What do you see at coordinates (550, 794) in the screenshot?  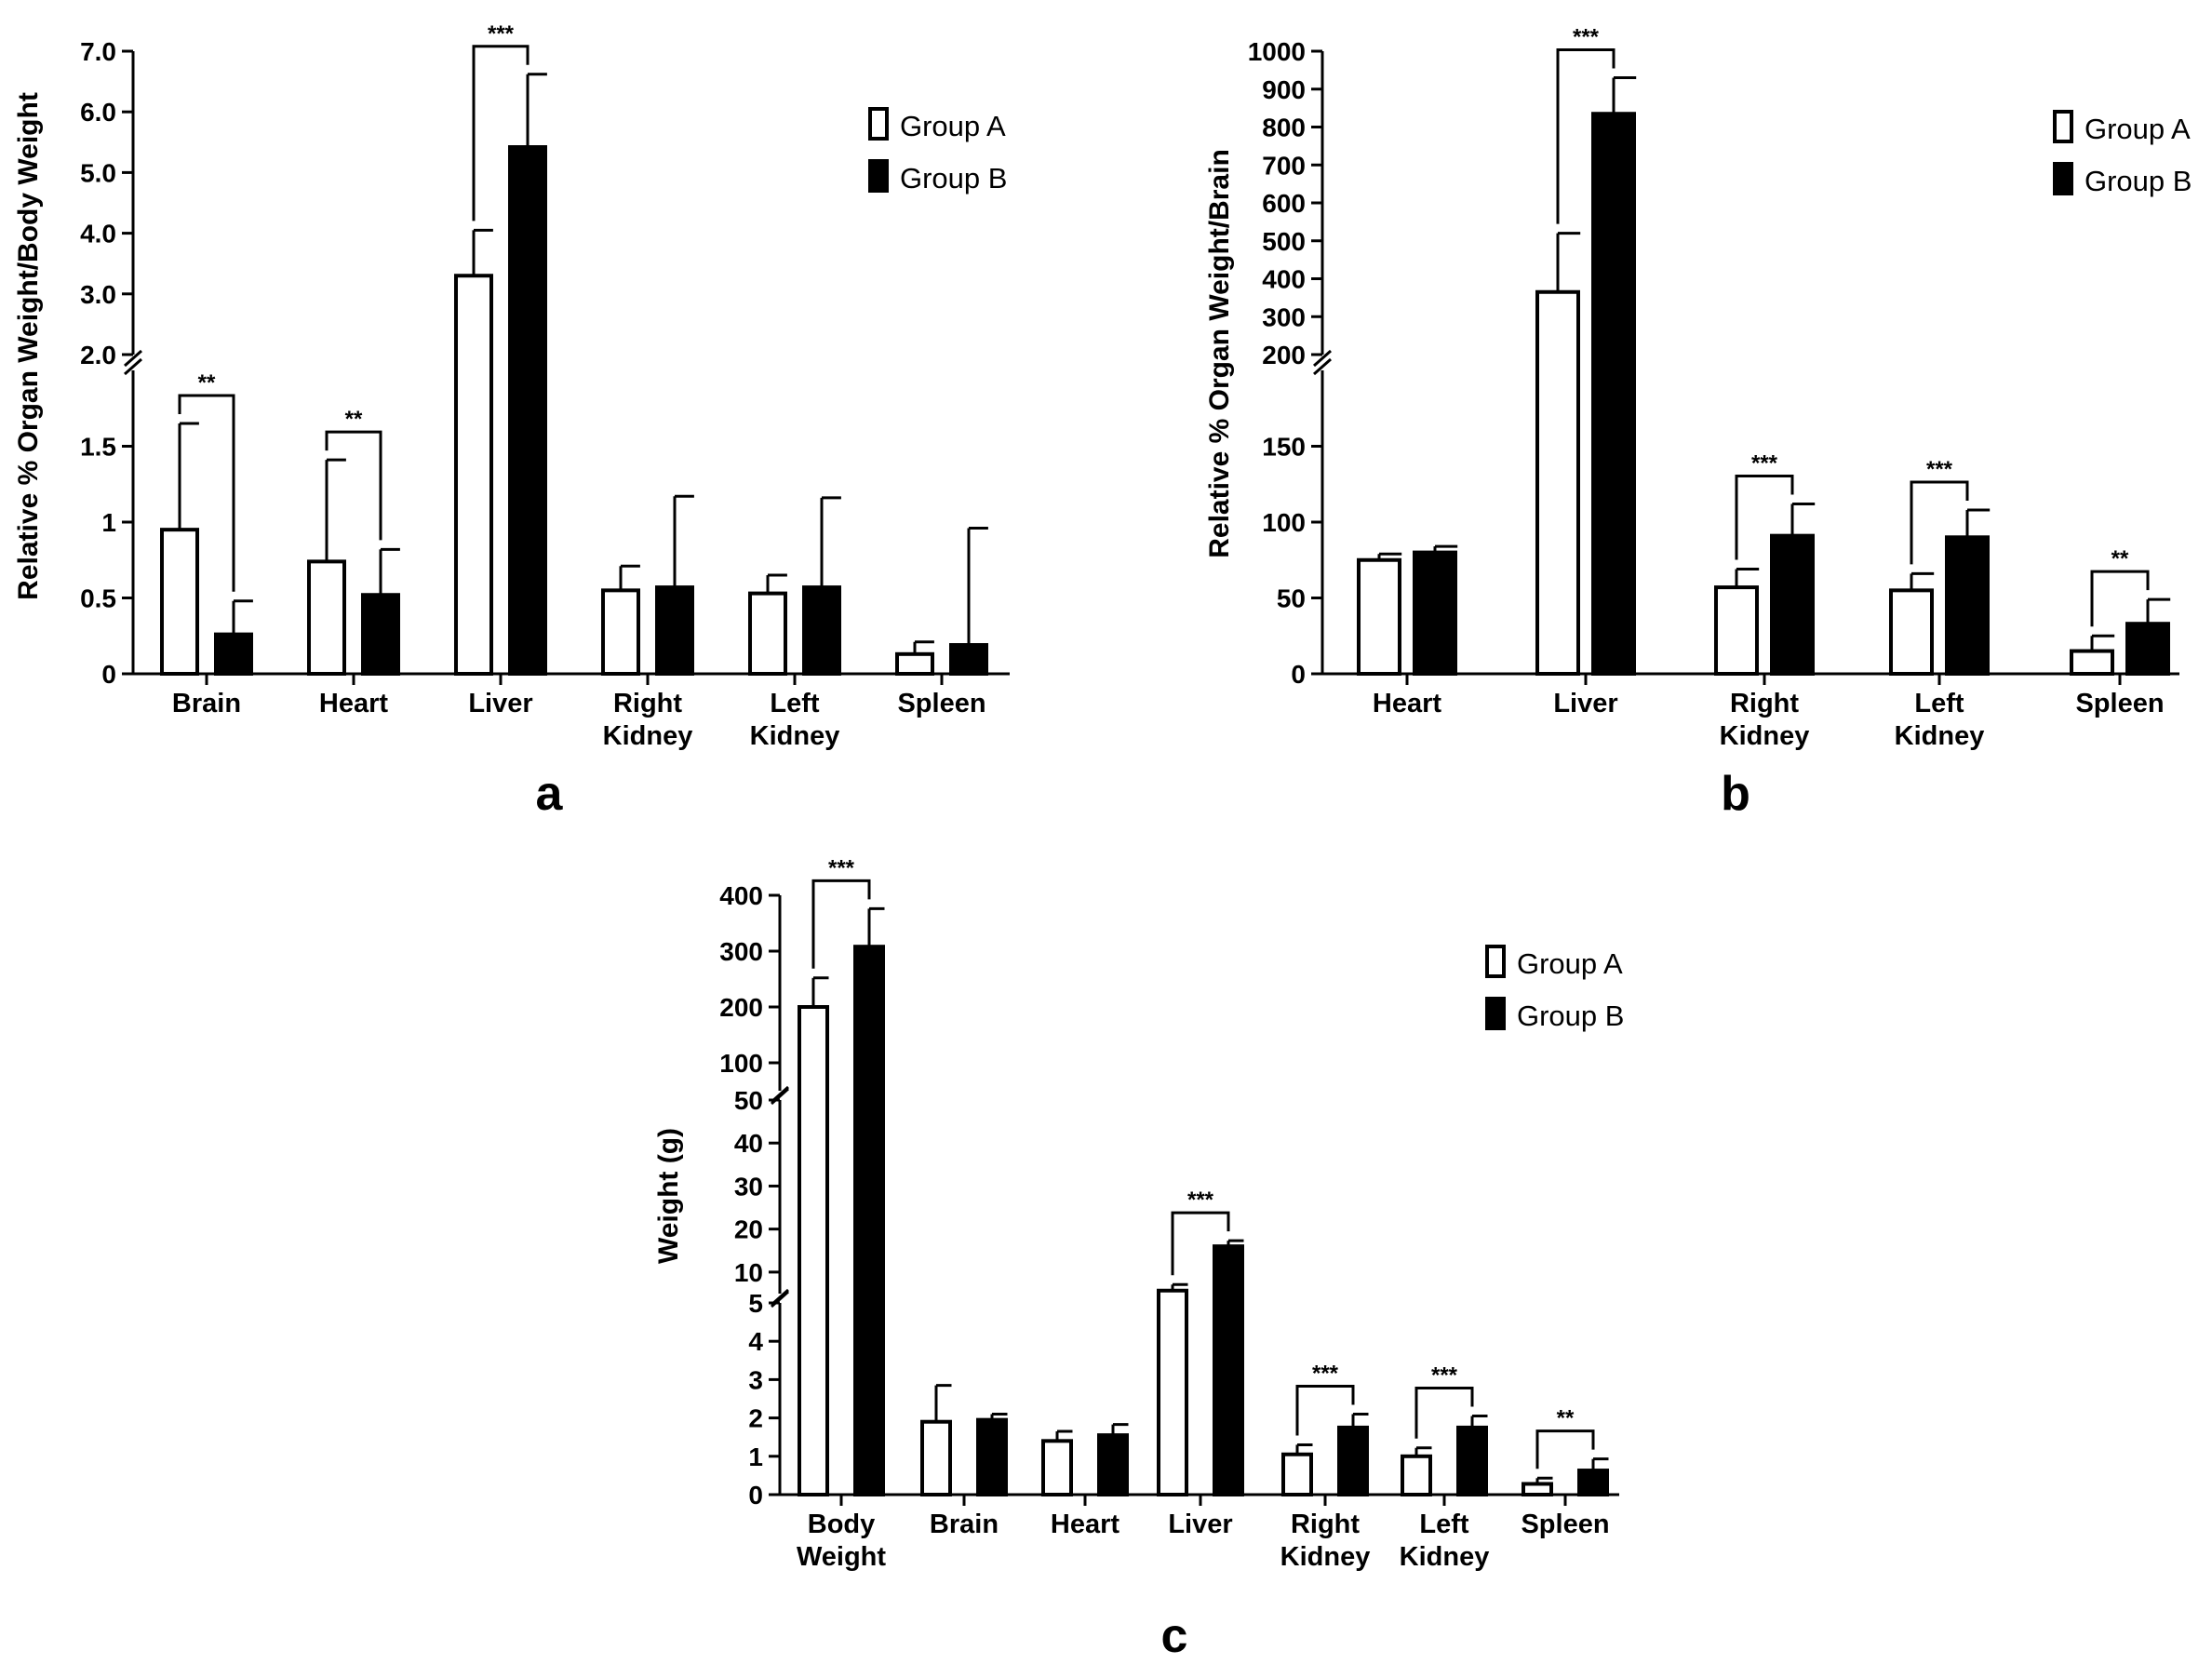 I see `panel-label: a` at bounding box center [550, 794].